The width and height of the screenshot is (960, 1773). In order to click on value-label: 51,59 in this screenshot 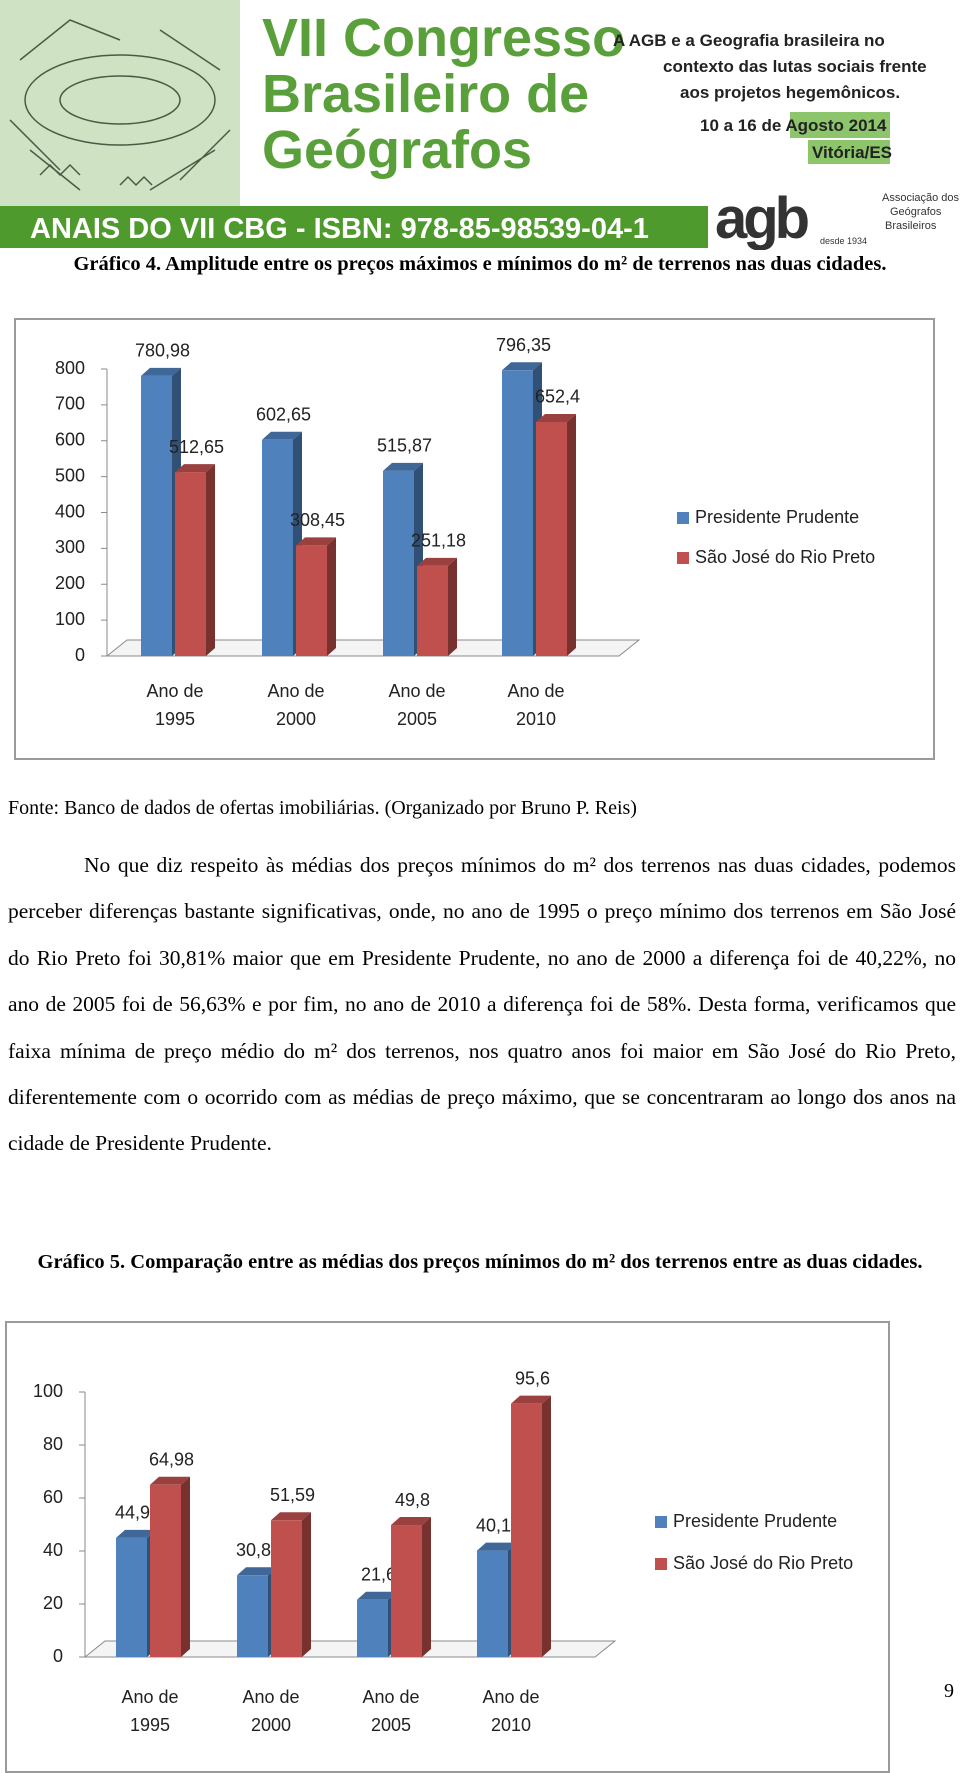, I will do `click(292, 1495)`.